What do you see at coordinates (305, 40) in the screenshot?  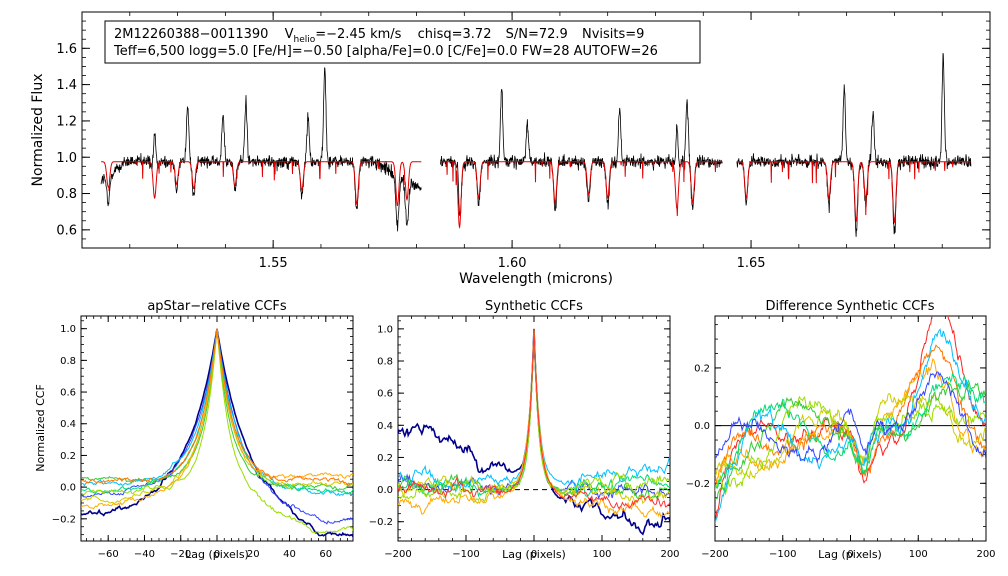 I see `annotation-vhelio-subscript: helio` at bounding box center [305, 40].